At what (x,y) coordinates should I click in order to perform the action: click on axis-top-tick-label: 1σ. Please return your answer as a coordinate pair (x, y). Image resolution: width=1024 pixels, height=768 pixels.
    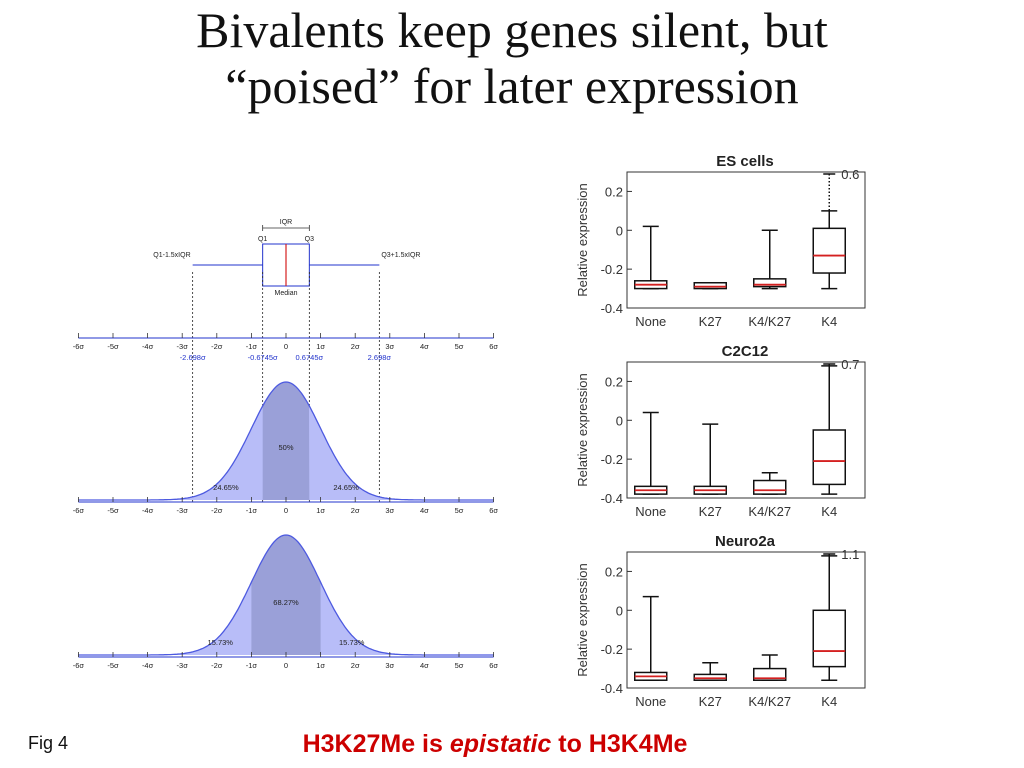
    Looking at the image, I should click on (320, 346).